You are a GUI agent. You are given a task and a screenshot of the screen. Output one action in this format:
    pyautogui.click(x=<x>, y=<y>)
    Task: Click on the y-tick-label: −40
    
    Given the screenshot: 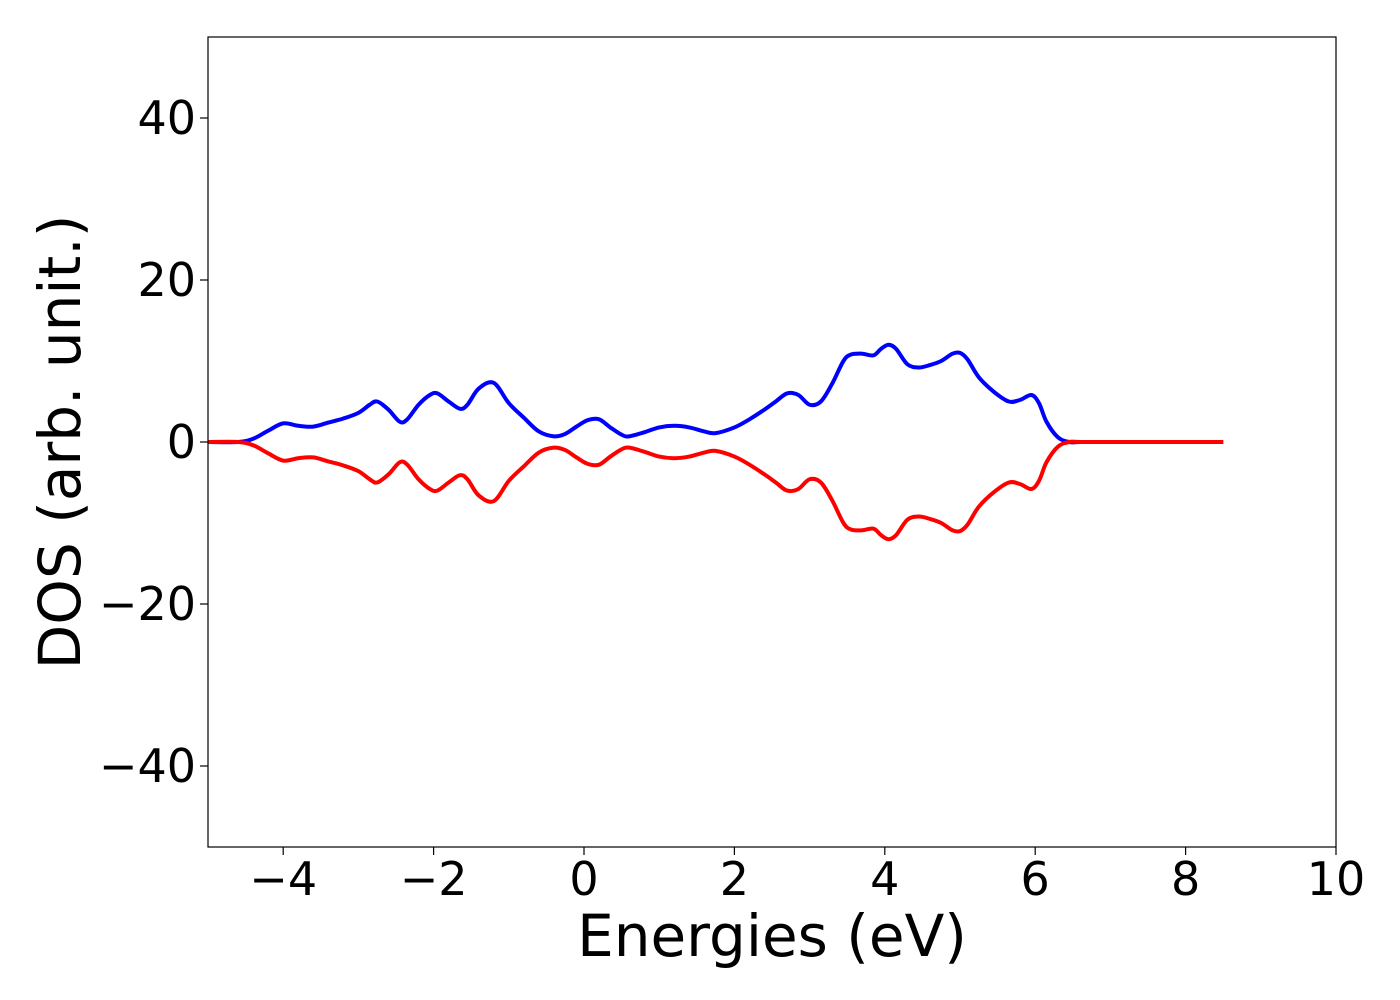 What is the action you would take?
    pyautogui.click(x=147, y=766)
    